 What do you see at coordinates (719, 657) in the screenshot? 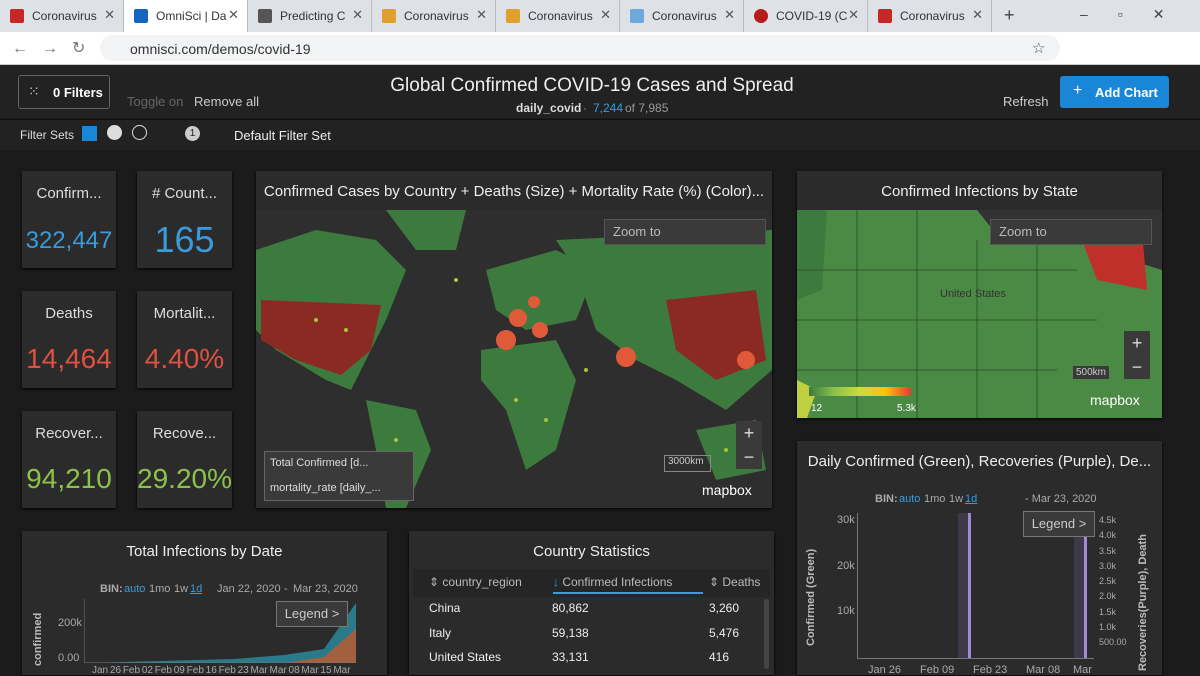
I see `table-cell: 416` at bounding box center [719, 657].